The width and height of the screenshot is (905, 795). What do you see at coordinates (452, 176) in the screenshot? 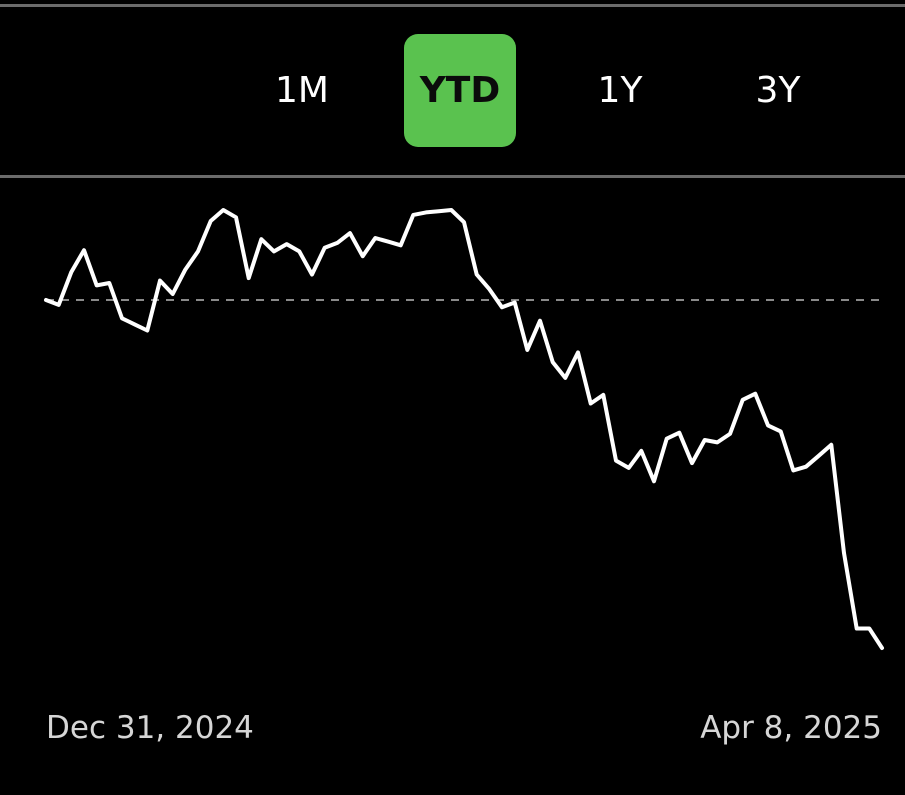
I see `chart-top-divider` at bounding box center [452, 176].